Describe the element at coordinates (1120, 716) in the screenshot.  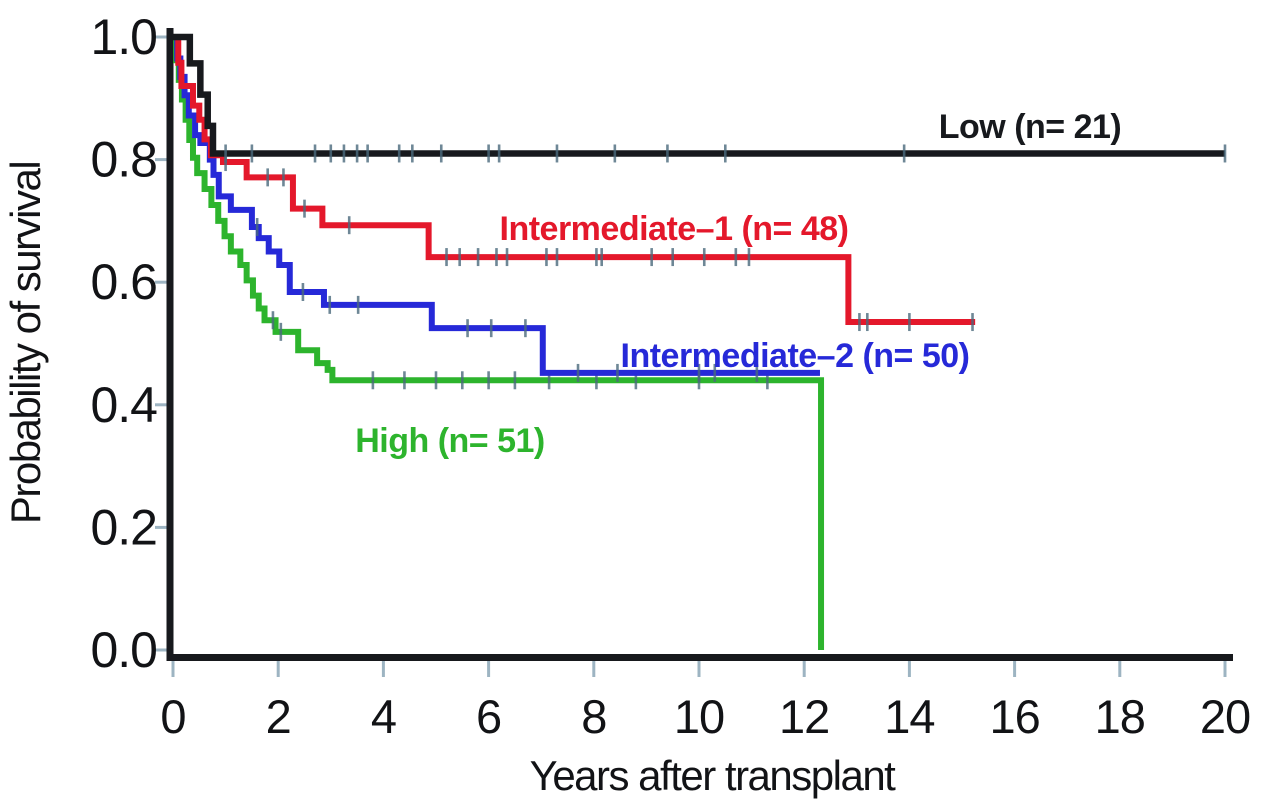
I see `x-tick-label: 18` at that location.